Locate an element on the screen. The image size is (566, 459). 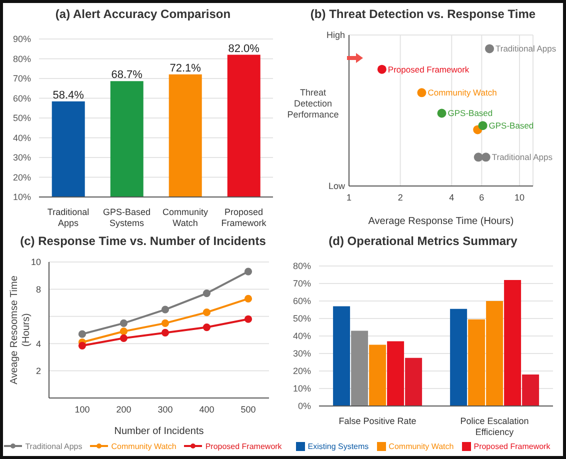
data-label: 82.0% is located at coordinates (244, 48).